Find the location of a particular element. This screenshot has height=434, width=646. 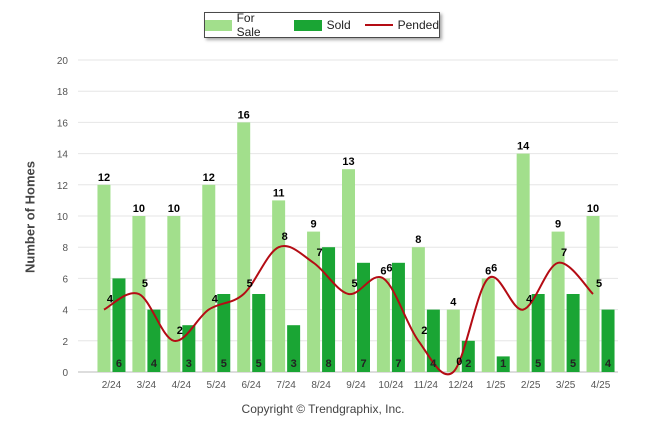

x-tick-label: 9/24 is located at coordinates (356, 385).